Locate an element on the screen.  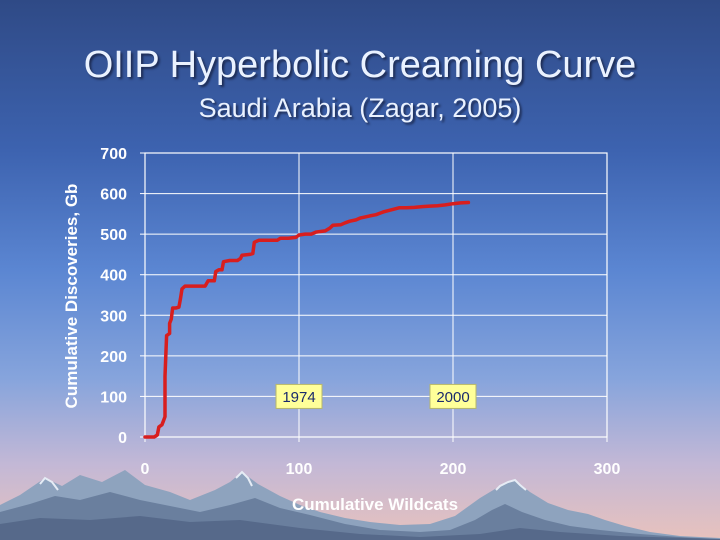
x-axis-title: Cumulative Wildcats is located at coordinates (375, 504).